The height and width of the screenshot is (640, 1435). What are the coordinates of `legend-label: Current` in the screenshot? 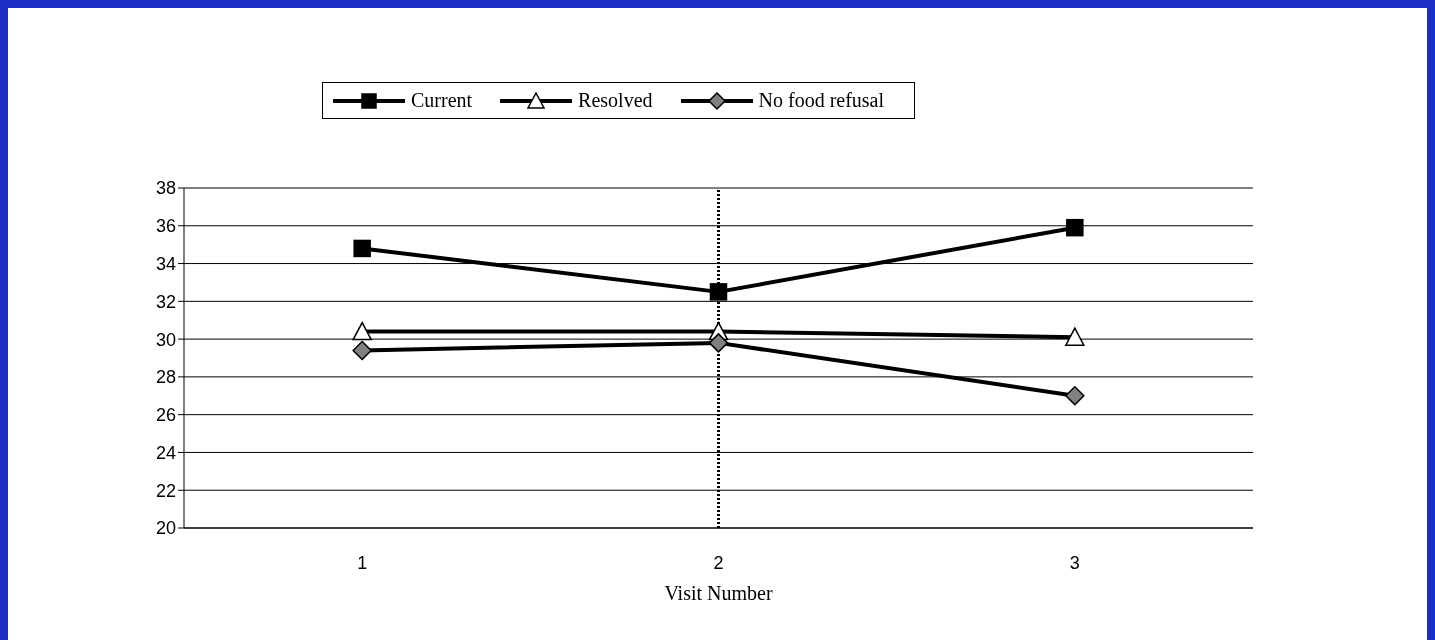 It's located at (442, 100).